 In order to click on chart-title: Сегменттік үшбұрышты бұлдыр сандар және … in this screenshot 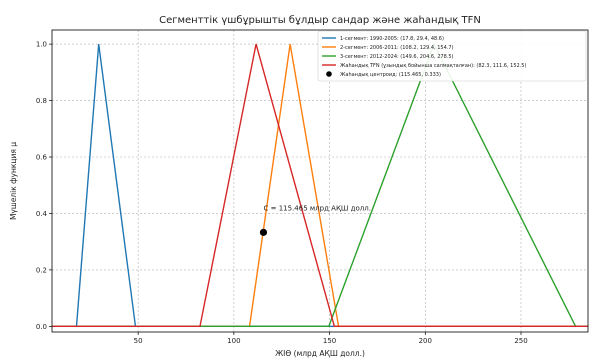, I will do `click(320, 20)`.